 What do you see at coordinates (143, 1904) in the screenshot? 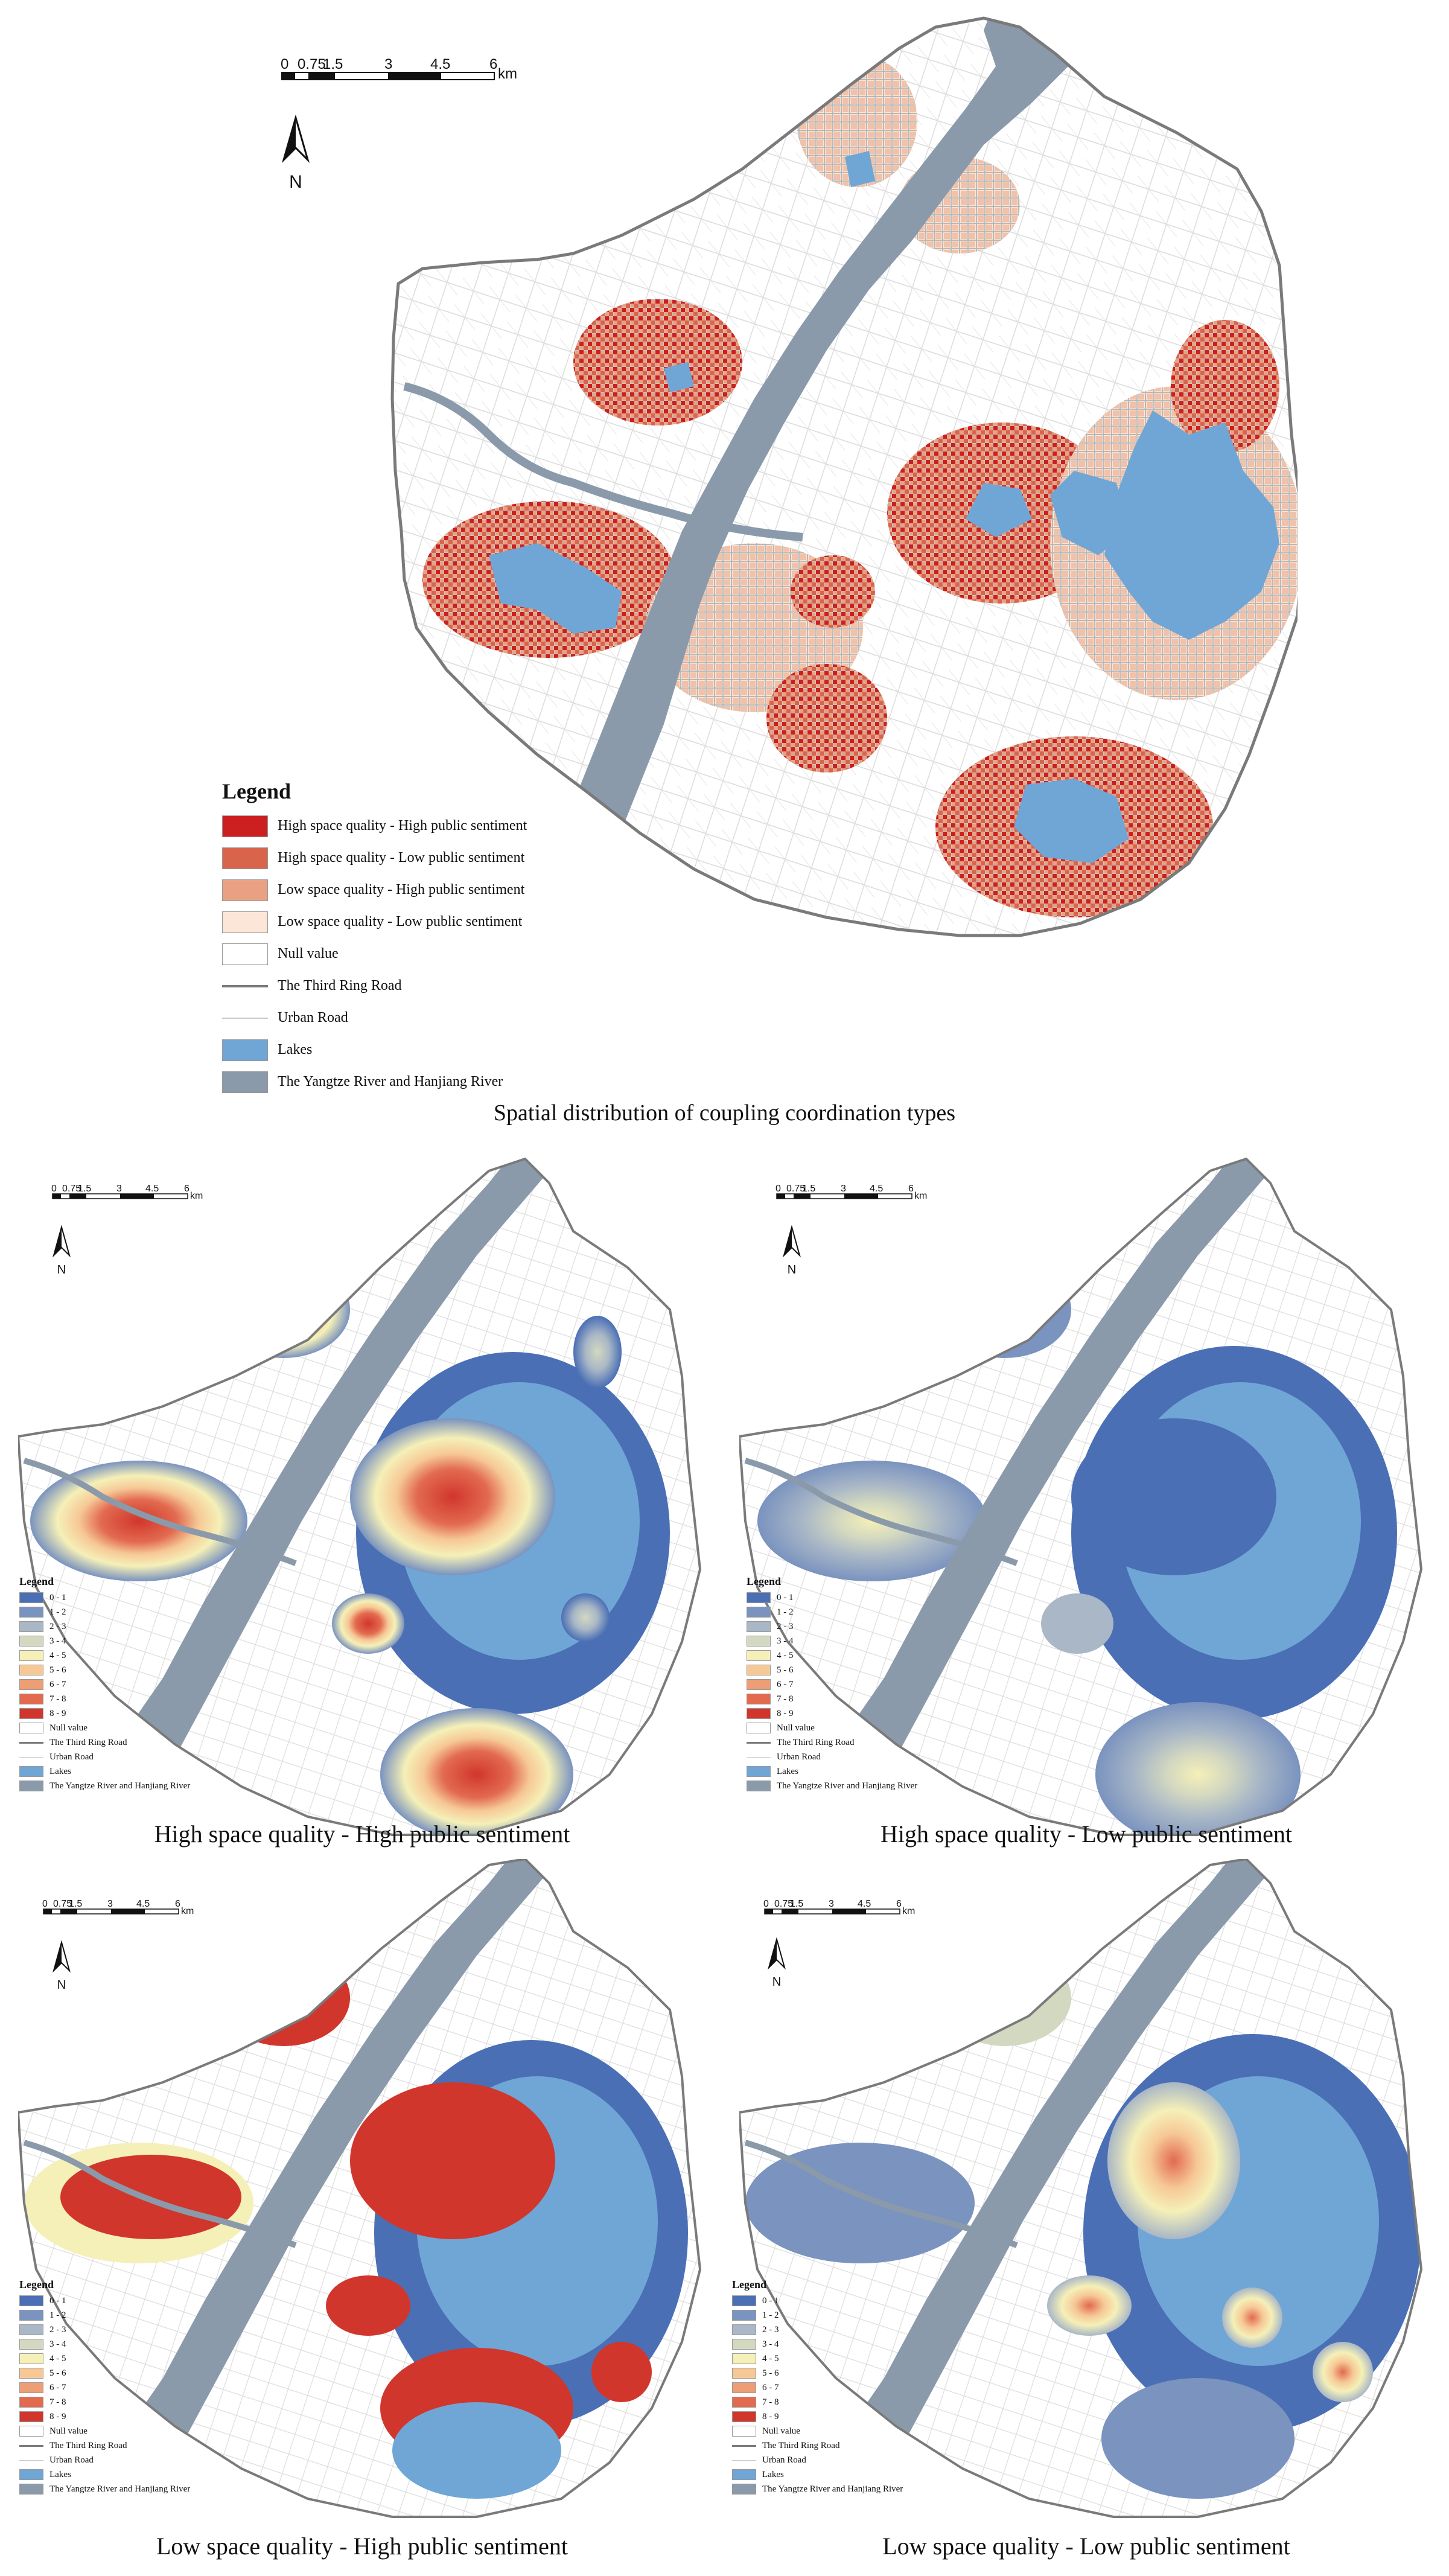
I see `scale-tick: 4.5` at bounding box center [143, 1904].